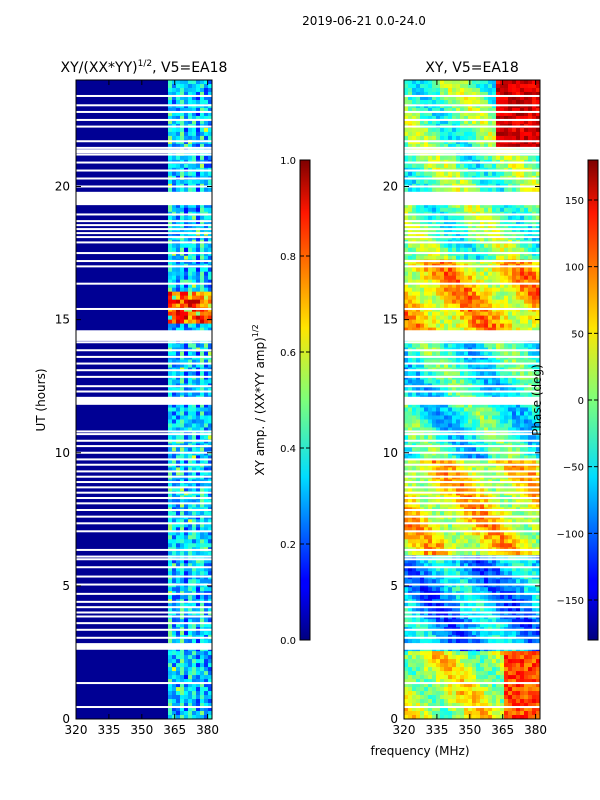 Image resolution: width=600 pixels, height=800 pixels. I want to click on amplitude-flag-line, so click(144, 141).